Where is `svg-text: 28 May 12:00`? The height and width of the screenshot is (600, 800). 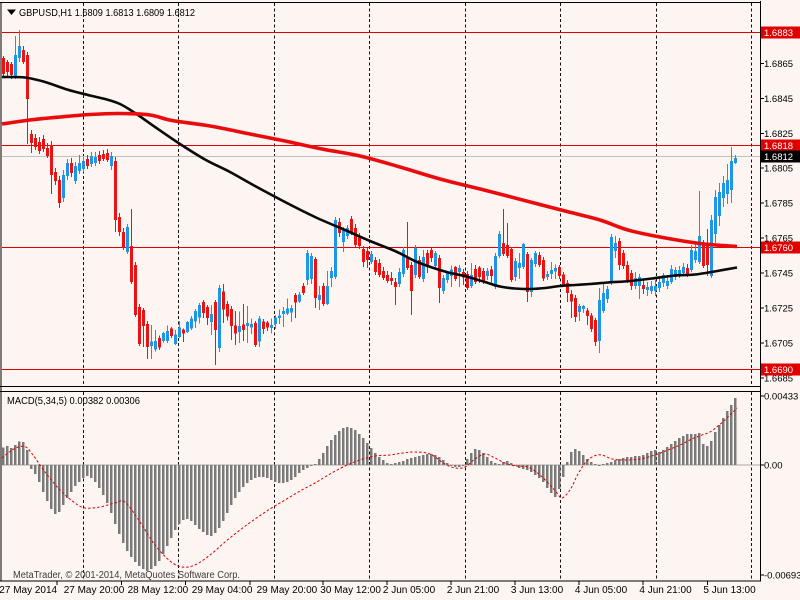 svg-text: 28 May 12:00 is located at coordinates (158, 590).